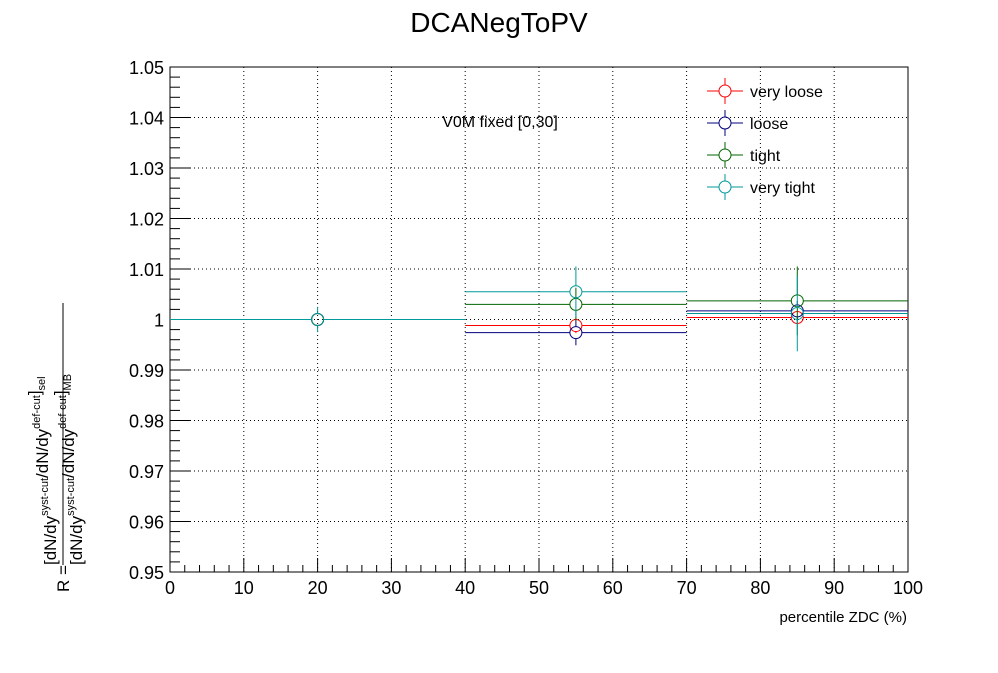 The image size is (998, 673). Describe the element at coordinates (146, 573) in the screenshot. I see `y-tick-label: 0.95` at that location.